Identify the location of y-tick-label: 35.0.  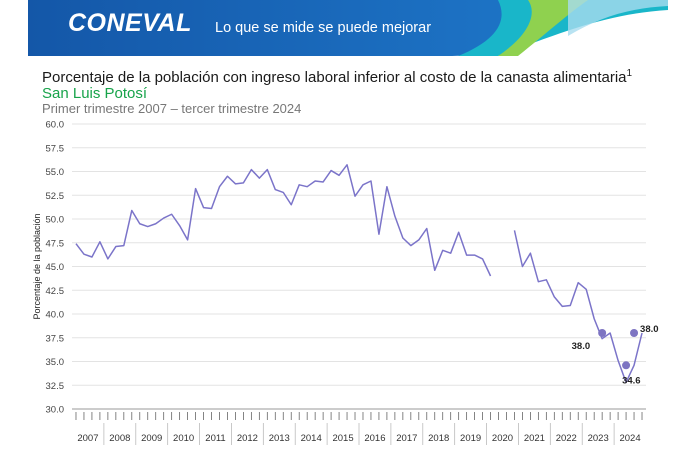
(55, 362).